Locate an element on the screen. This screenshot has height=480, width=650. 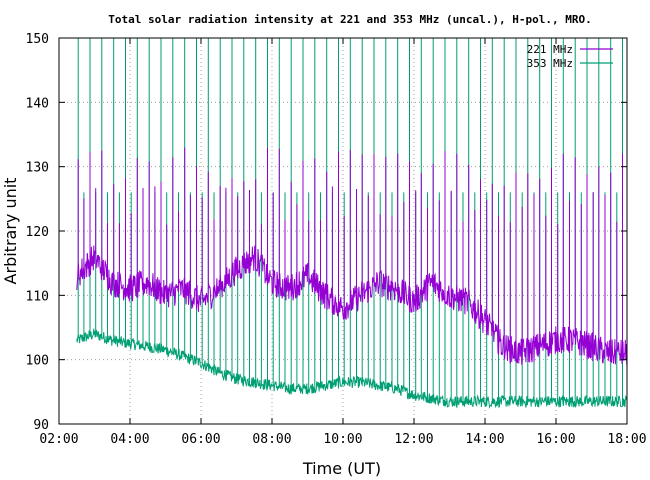
x-tick-label: 18:00 is located at coordinates (626, 439).